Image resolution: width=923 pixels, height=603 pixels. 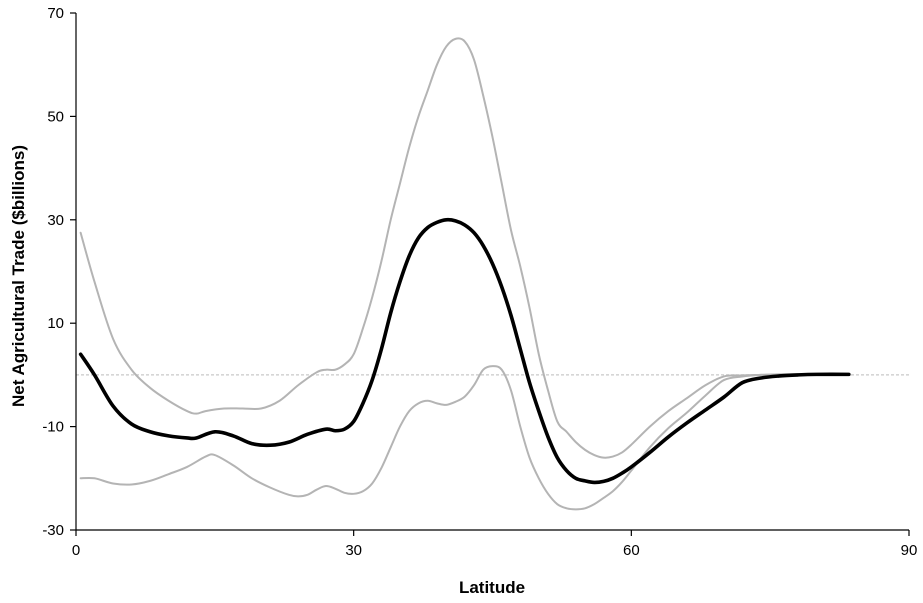 What do you see at coordinates (53, 427) in the screenshot?
I see `y-tick-label: -10` at bounding box center [53, 427].